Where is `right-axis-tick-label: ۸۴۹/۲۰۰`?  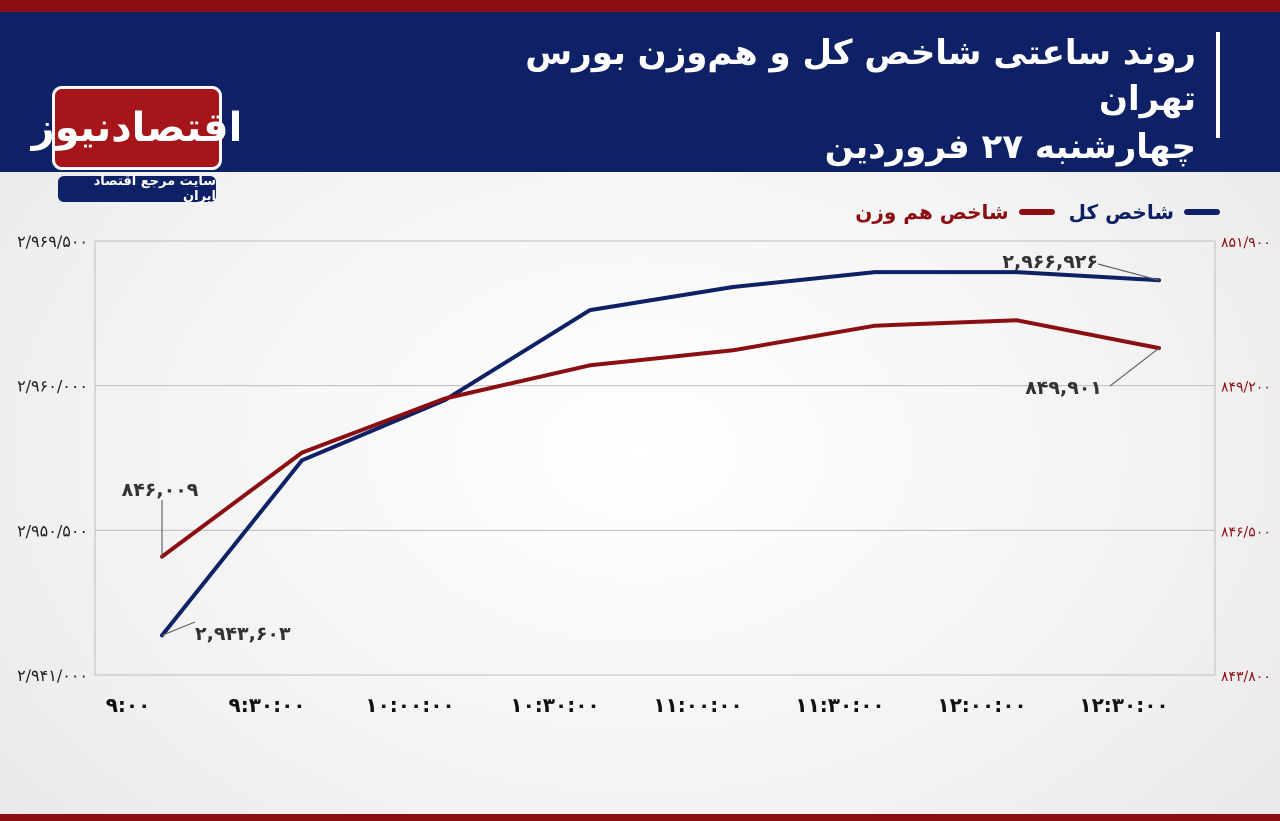 right-axis-tick-label: ۸۴۹/۲۰۰ is located at coordinates (1246, 388).